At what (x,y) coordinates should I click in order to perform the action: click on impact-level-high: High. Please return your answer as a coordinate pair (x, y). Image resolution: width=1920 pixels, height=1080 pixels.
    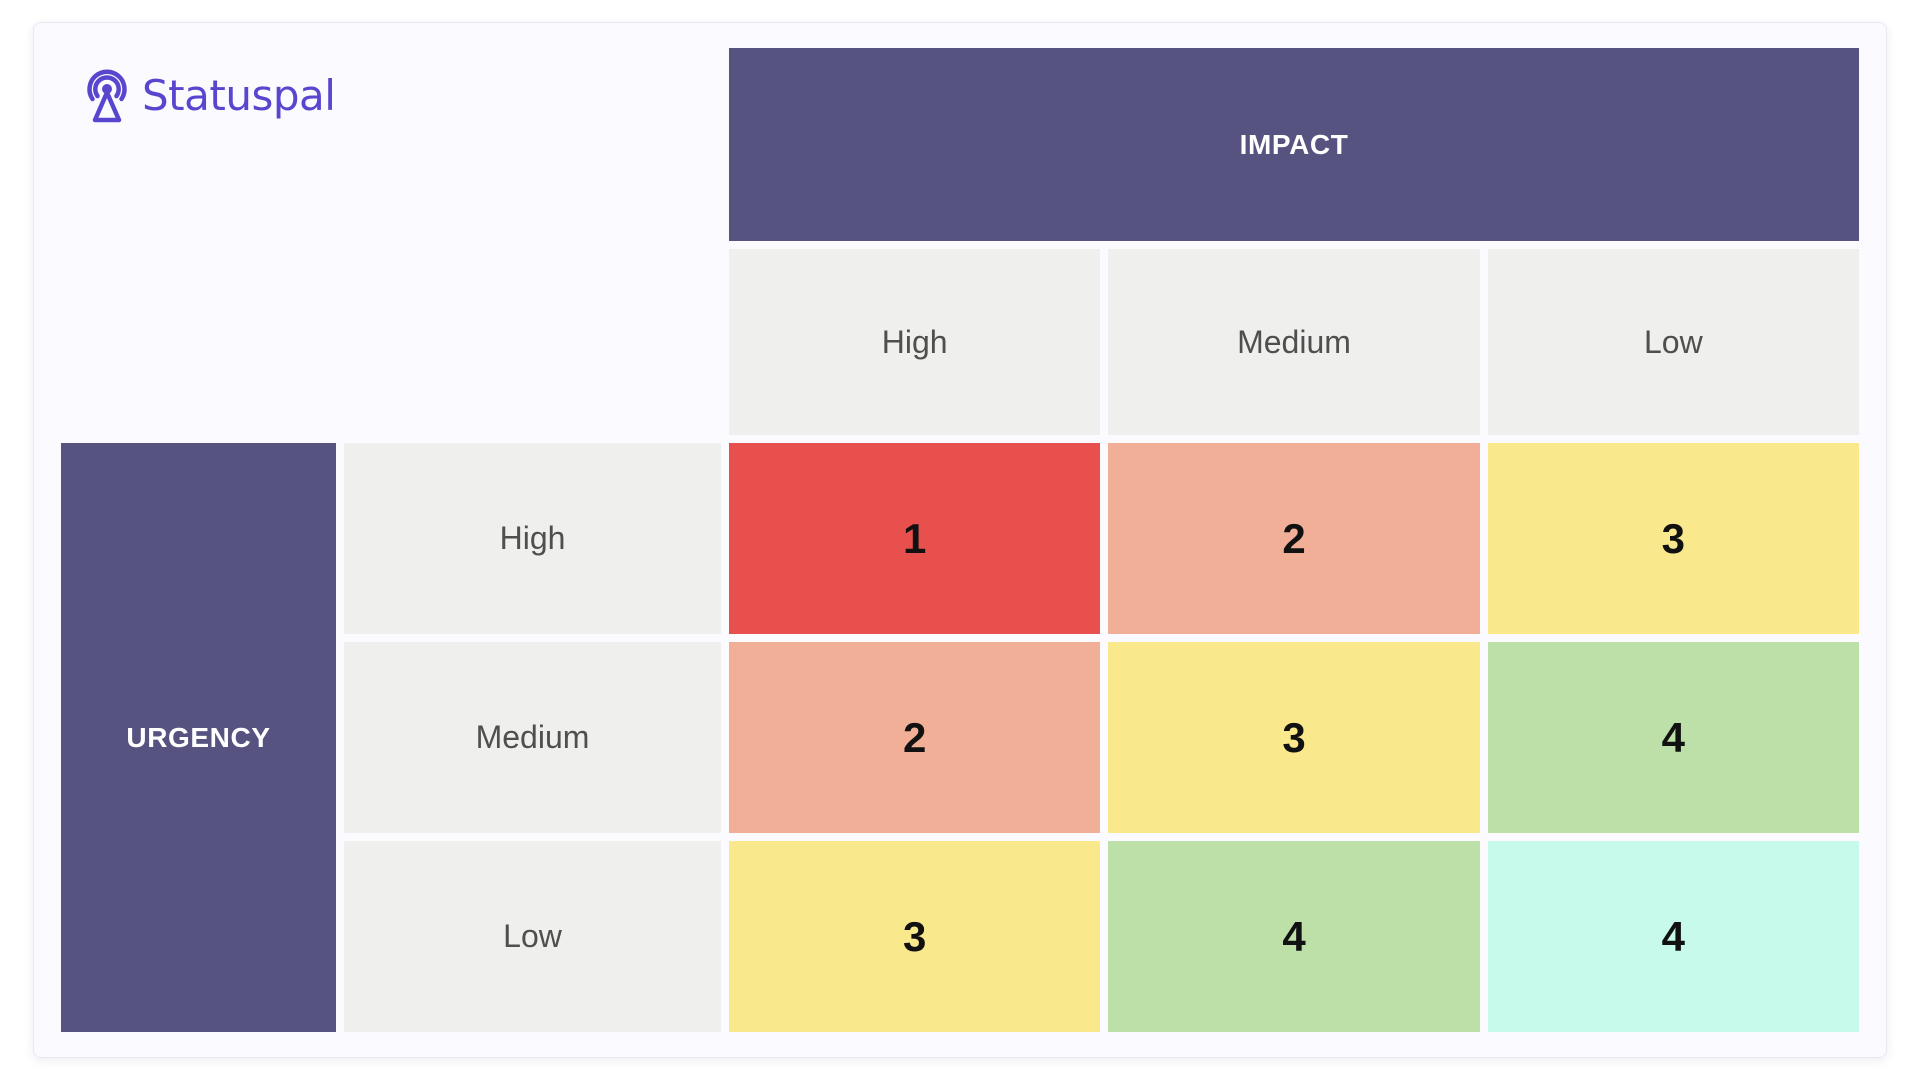
    Looking at the image, I should click on (915, 342).